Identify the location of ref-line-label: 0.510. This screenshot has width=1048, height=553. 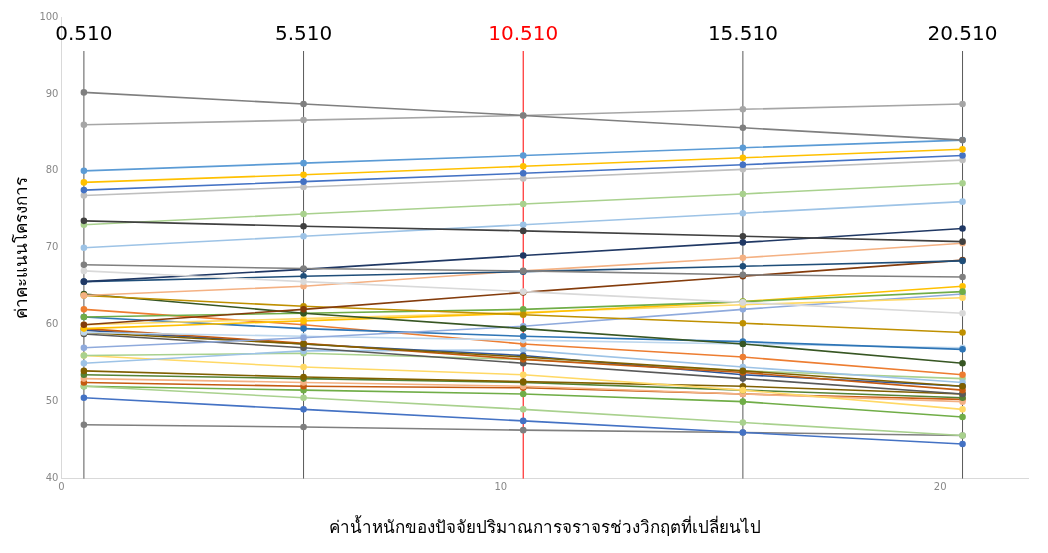
(84, 33).